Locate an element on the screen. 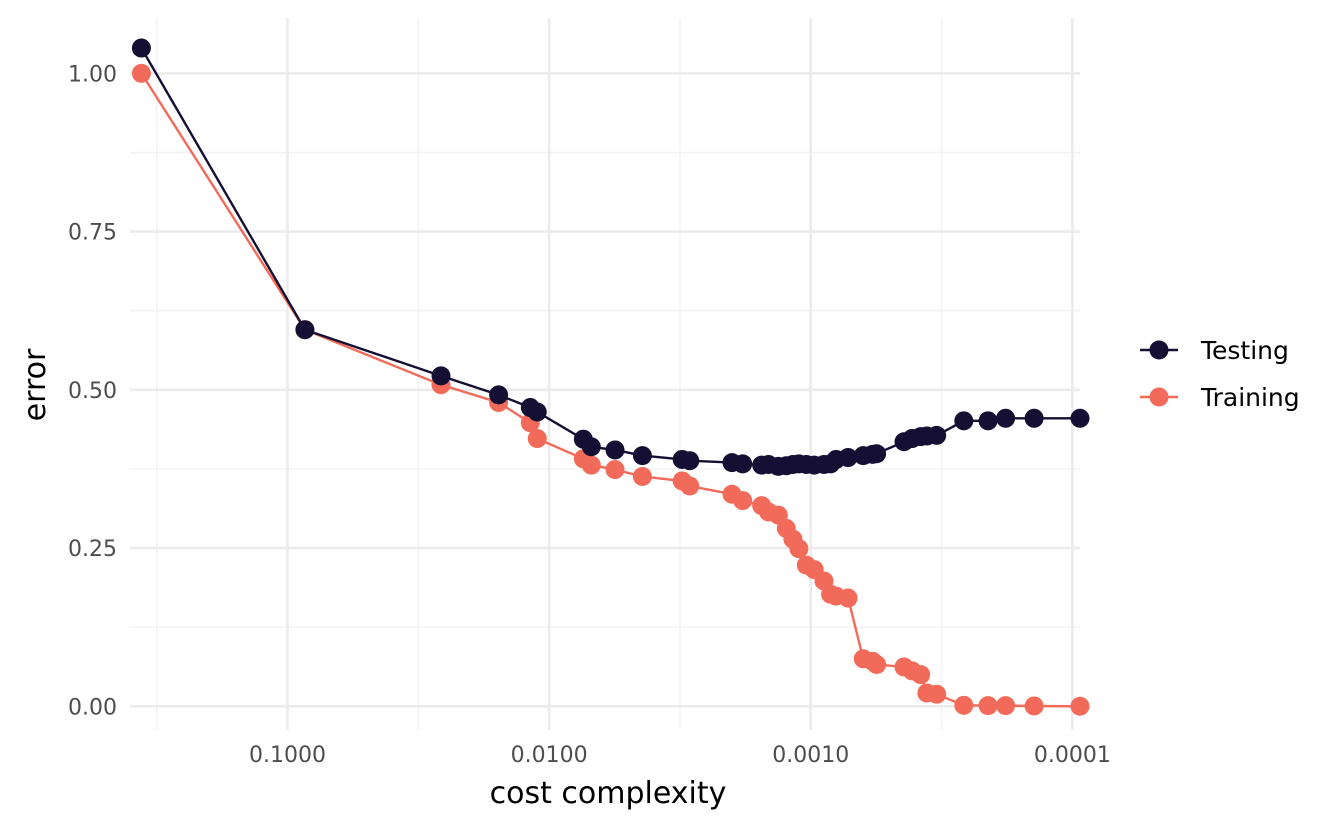 The image size is (1344, 830). x-axis-tick-labels: 0.1000 0.0100 0.0010 0.0001 is located at coordinates (680, 755).